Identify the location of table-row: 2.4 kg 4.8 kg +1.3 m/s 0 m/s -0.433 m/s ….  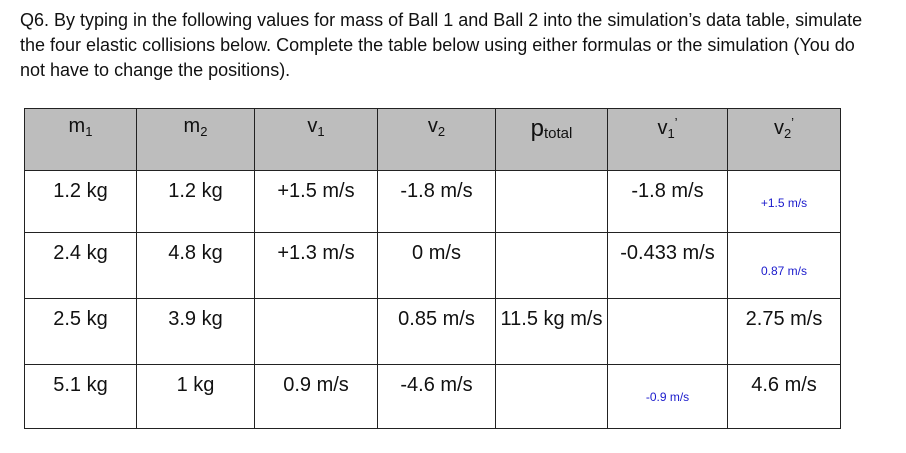
(432, 265).